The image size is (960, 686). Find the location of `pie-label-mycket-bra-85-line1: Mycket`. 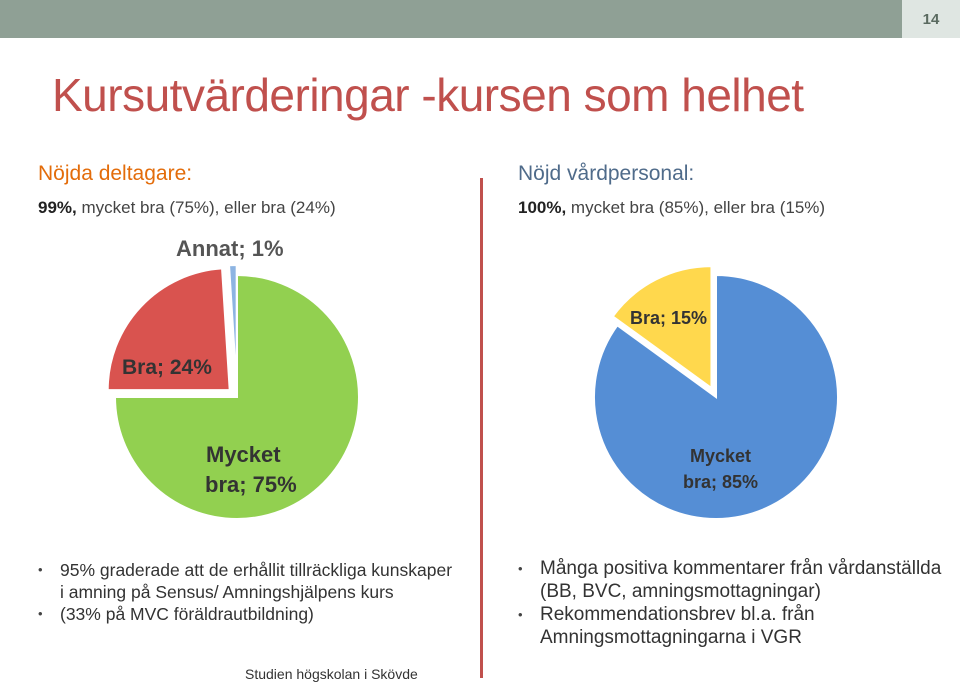

pie-label-mycket-bra-85-line1: Mycket is located at coordinates (720, 456).